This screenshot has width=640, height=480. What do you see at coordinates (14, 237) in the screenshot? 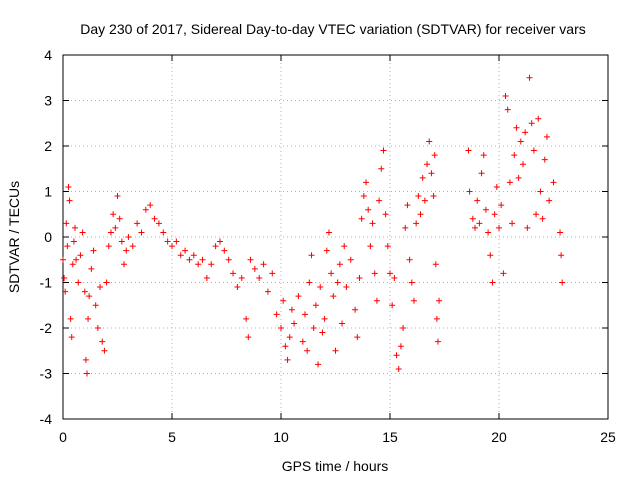
I see `y-axis-label: SDTVAR / TECUs` at bounding box center [14, 237].